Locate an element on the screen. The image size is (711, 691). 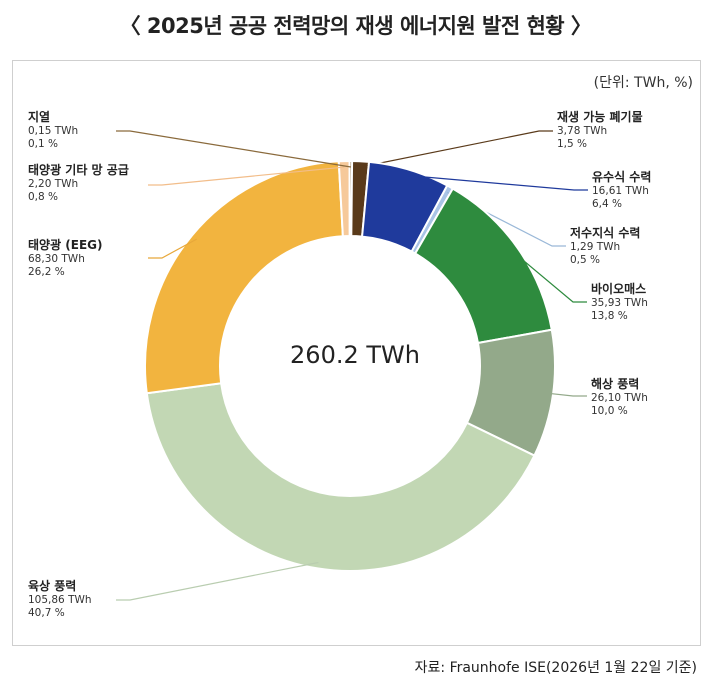
legend-name: 육상 풍력 is located at coordinates (52, 586).